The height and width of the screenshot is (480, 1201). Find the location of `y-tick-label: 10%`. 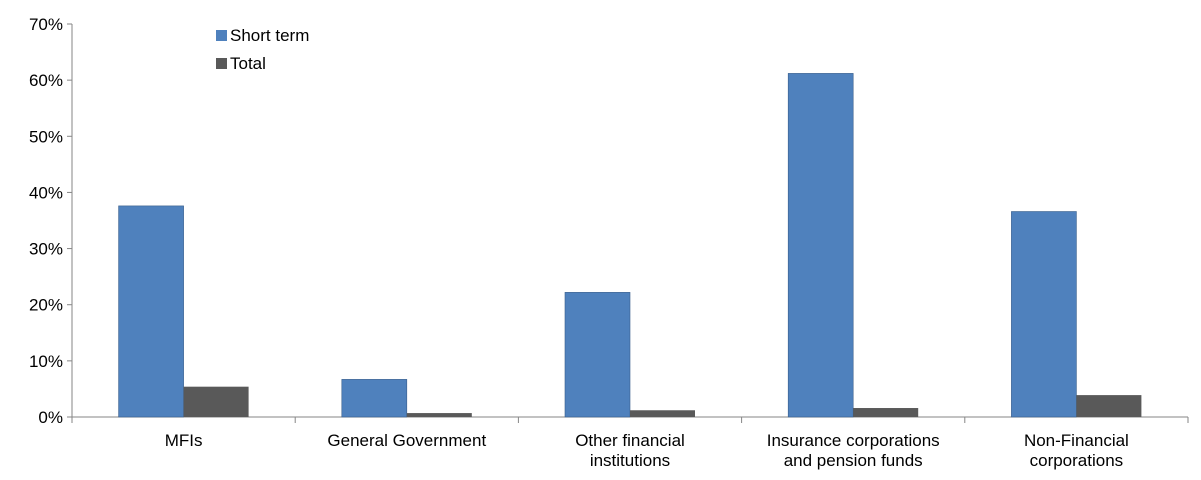

y-tick-label: 10% is located at coordinates (46, 361).